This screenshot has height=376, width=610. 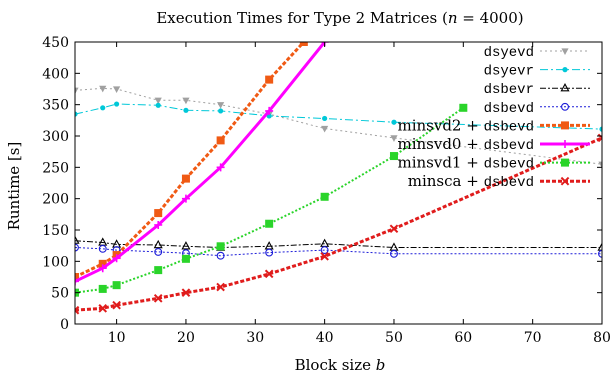 I want to click on legend-label: minsca + dsbevd, so click(x=471, y=181).